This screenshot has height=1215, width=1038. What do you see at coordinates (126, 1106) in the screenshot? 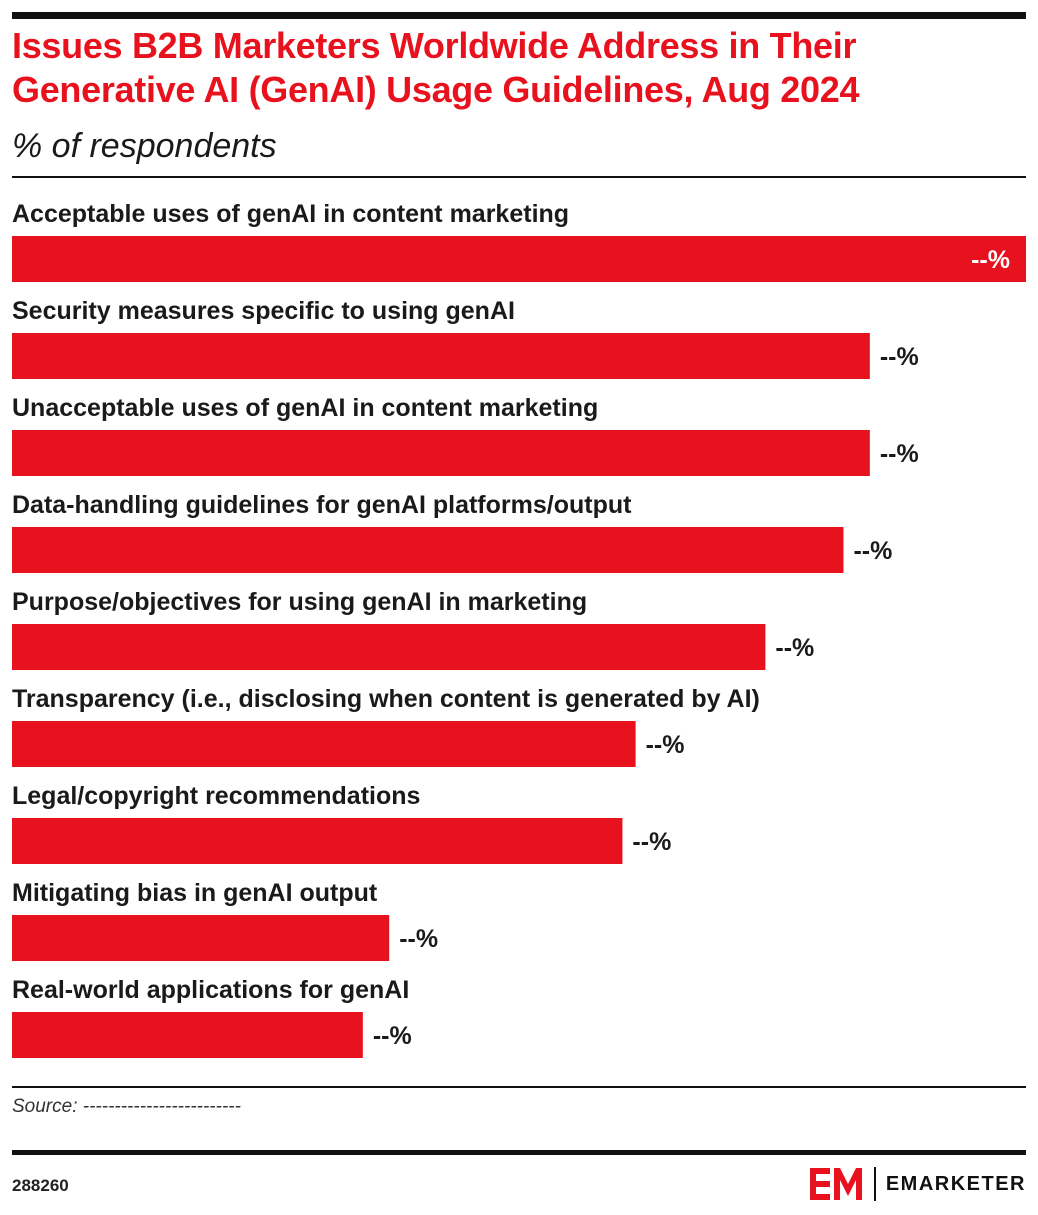
I see `source-note: Source: -------------------------` at bounding box center [126, 1106].